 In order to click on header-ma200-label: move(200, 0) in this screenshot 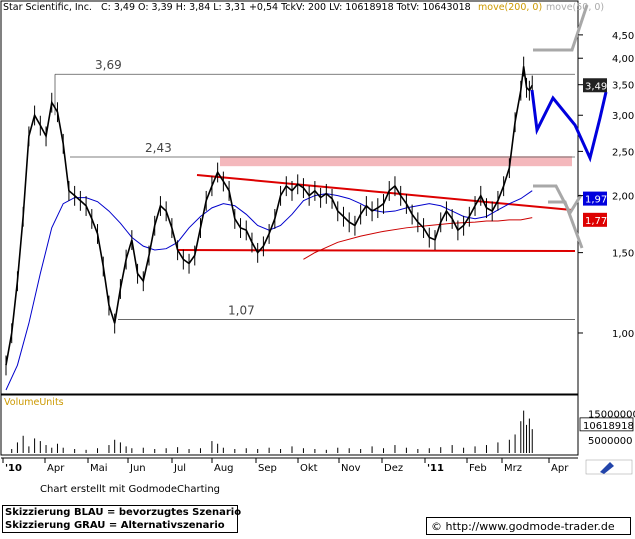, I will do `click(510, 7)`.